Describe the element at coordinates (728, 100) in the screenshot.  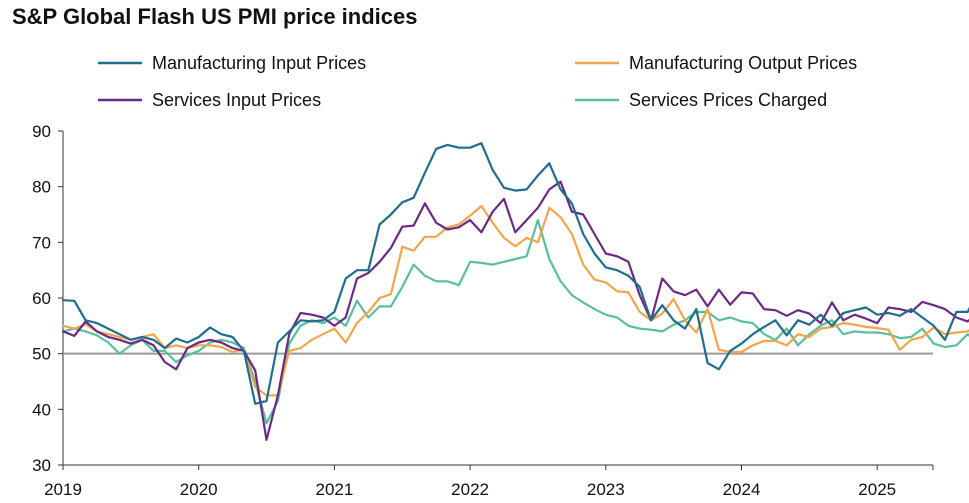
I see `legend-label-services-prices-charged: Services Prices Charged` at that location.